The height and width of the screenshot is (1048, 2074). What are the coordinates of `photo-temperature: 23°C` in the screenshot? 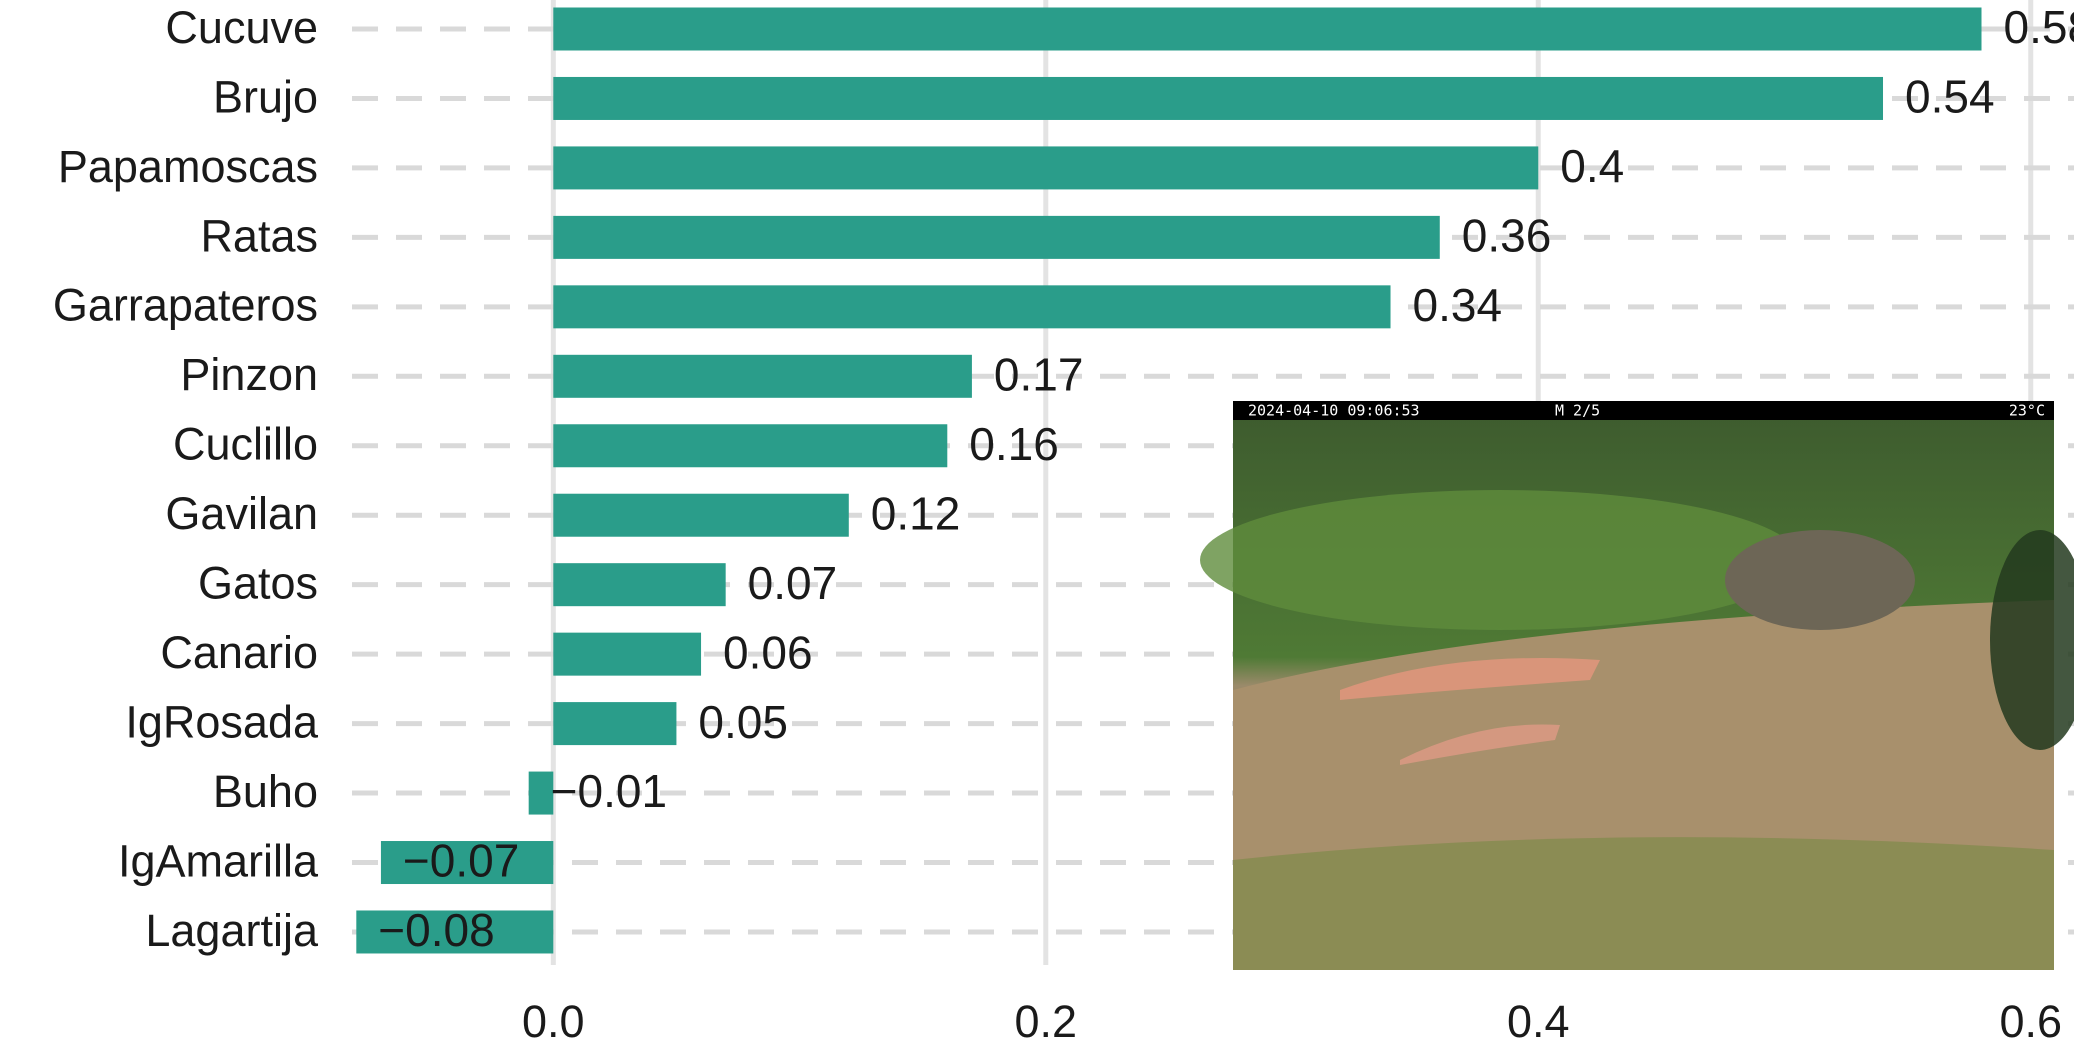 It's located at (2027, 411).